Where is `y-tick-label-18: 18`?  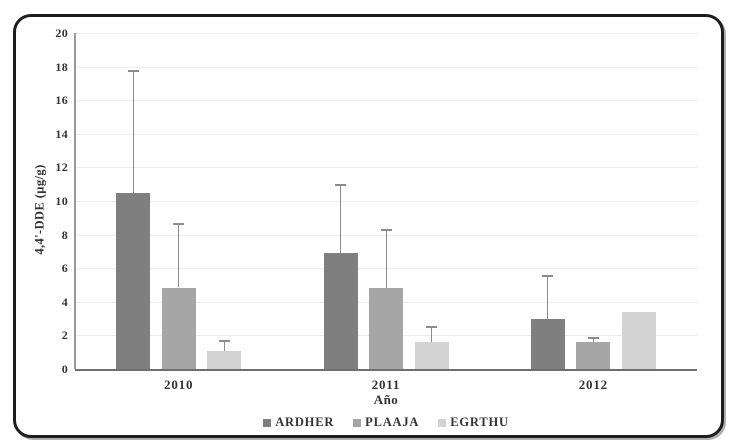
y-tick-label-18: 18 is located at coordinates (61, 66).